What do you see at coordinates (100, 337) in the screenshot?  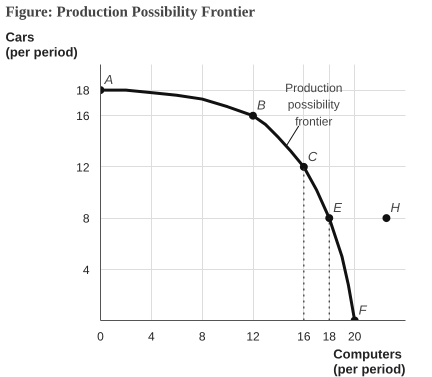 I see `x-tick-label: 0` at bounding box center [100, 337].